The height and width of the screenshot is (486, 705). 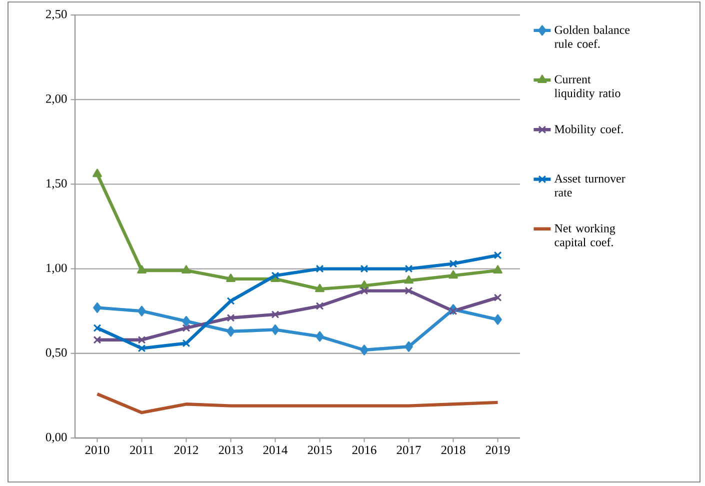 I want to click on y-tick-label: 2,00, so click(x=56, y=99).